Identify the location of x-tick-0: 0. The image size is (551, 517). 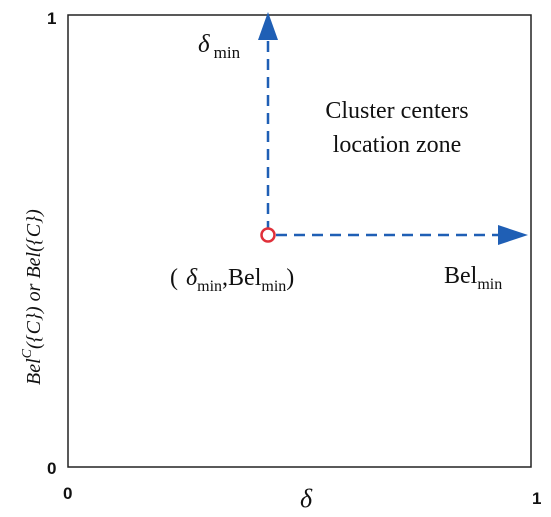
(67, 493).